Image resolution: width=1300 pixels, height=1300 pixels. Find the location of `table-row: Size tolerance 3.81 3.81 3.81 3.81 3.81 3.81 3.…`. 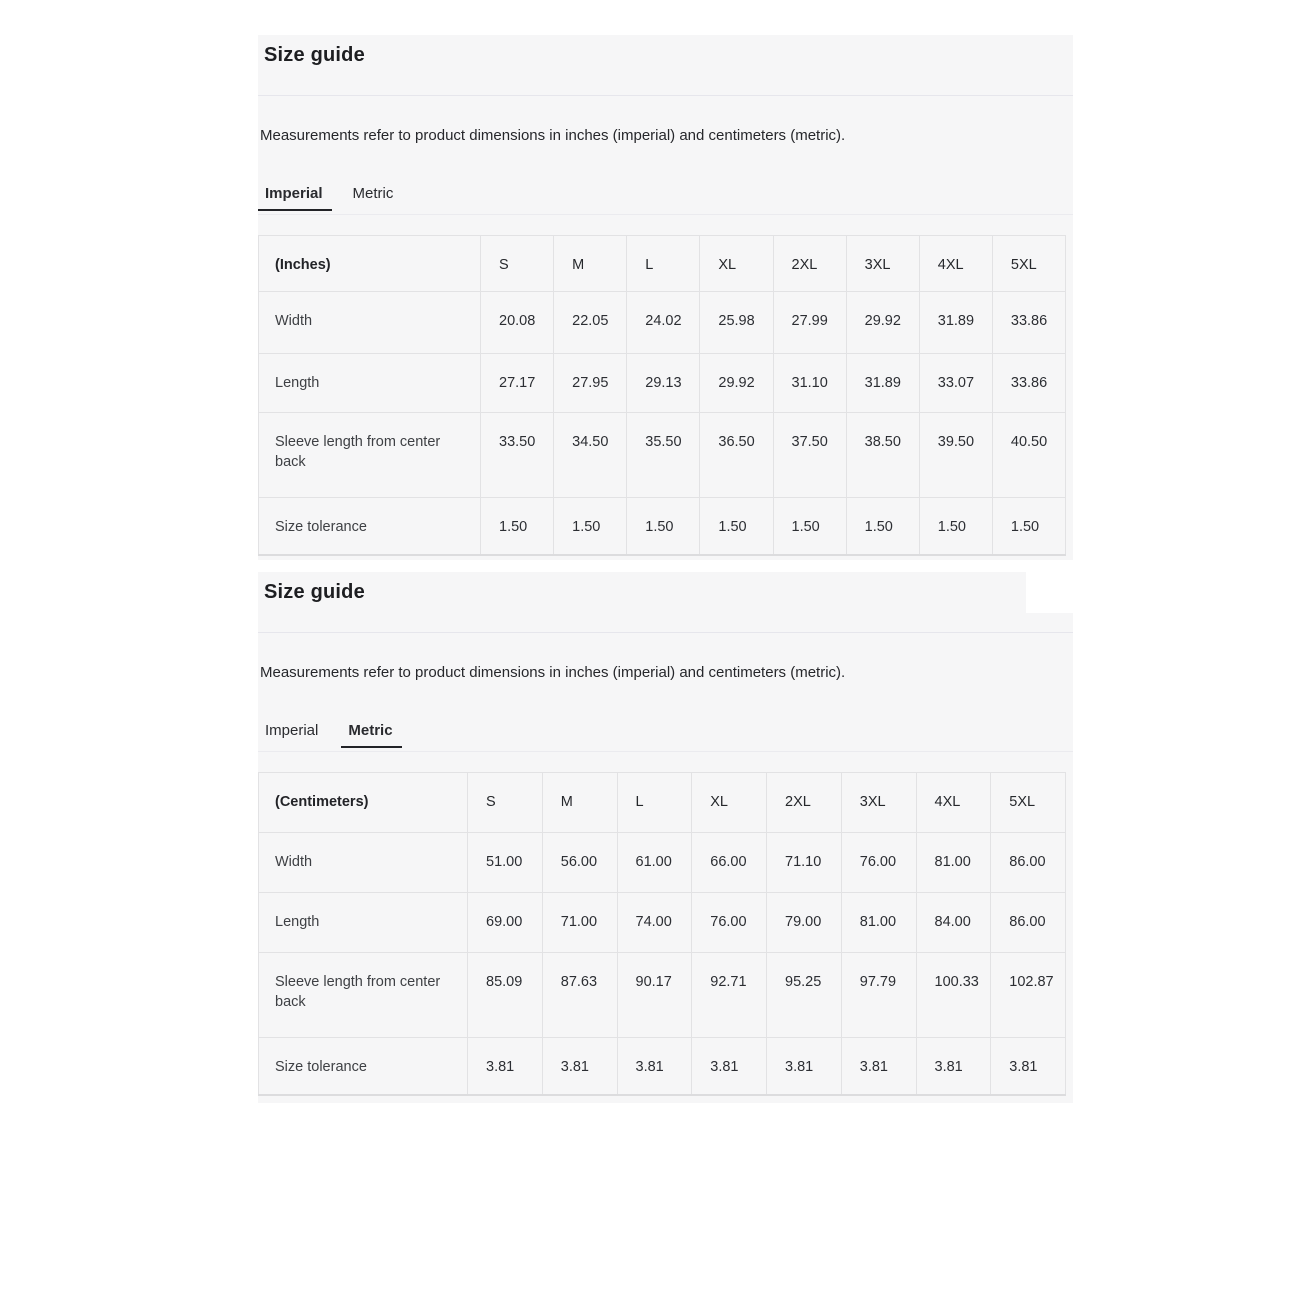

table-row: Size tolerance 3.81 3.81 3.81 3.81 3.81 3.81 3.… is located at coordinates (662, 1066).